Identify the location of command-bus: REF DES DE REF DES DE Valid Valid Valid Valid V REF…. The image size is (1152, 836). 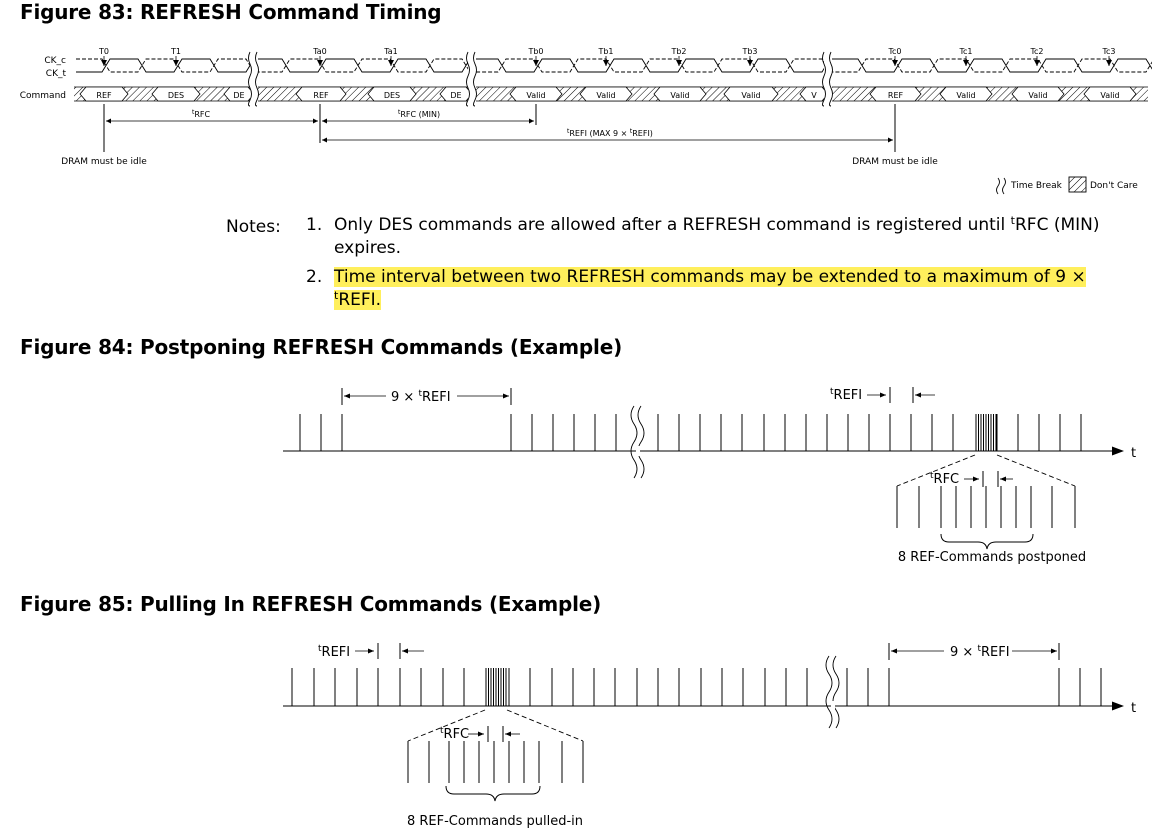
(611, 94).